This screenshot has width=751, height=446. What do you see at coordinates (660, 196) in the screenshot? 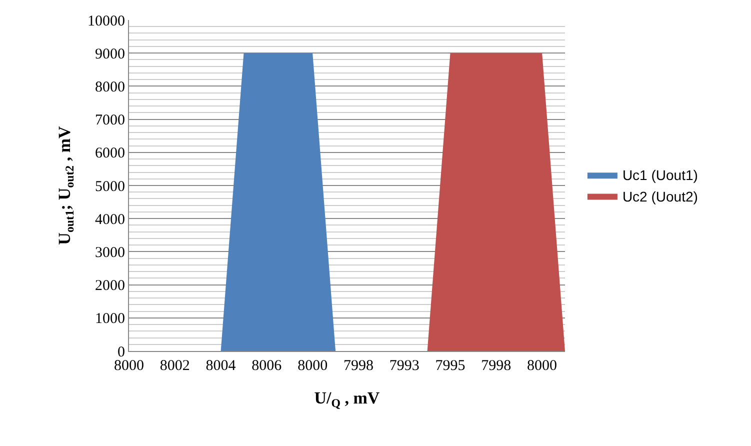
I see `legend-label: Uc2 (Uout2)` at bounding box center [660, 196].